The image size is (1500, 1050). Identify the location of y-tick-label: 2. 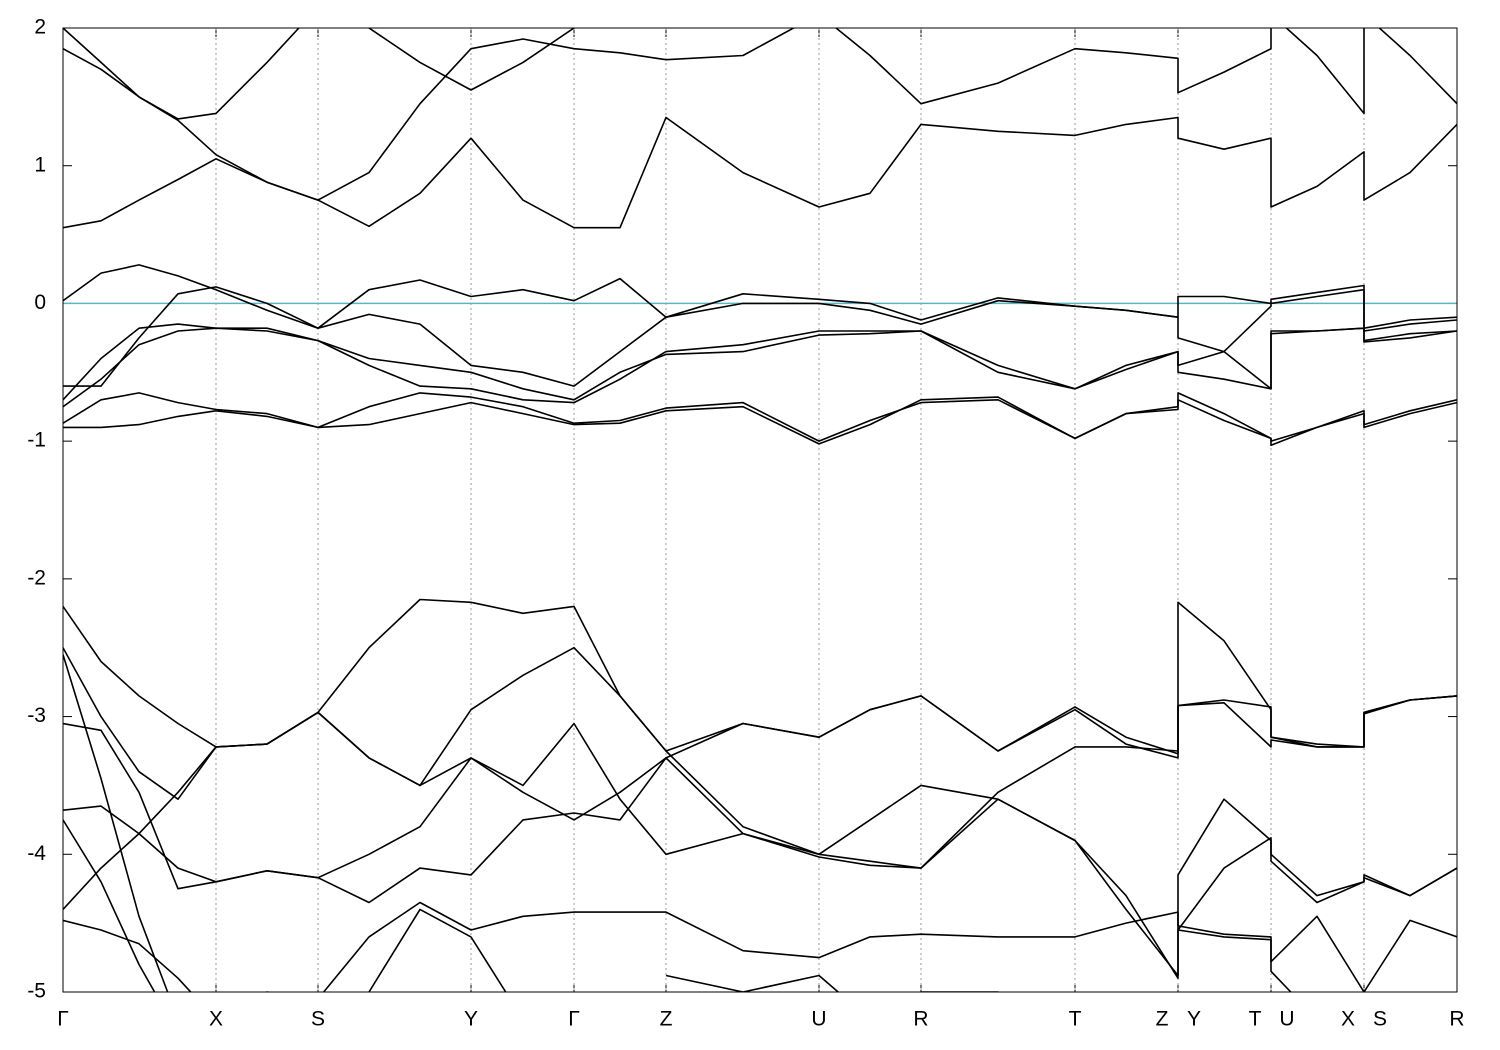
(40, 27).